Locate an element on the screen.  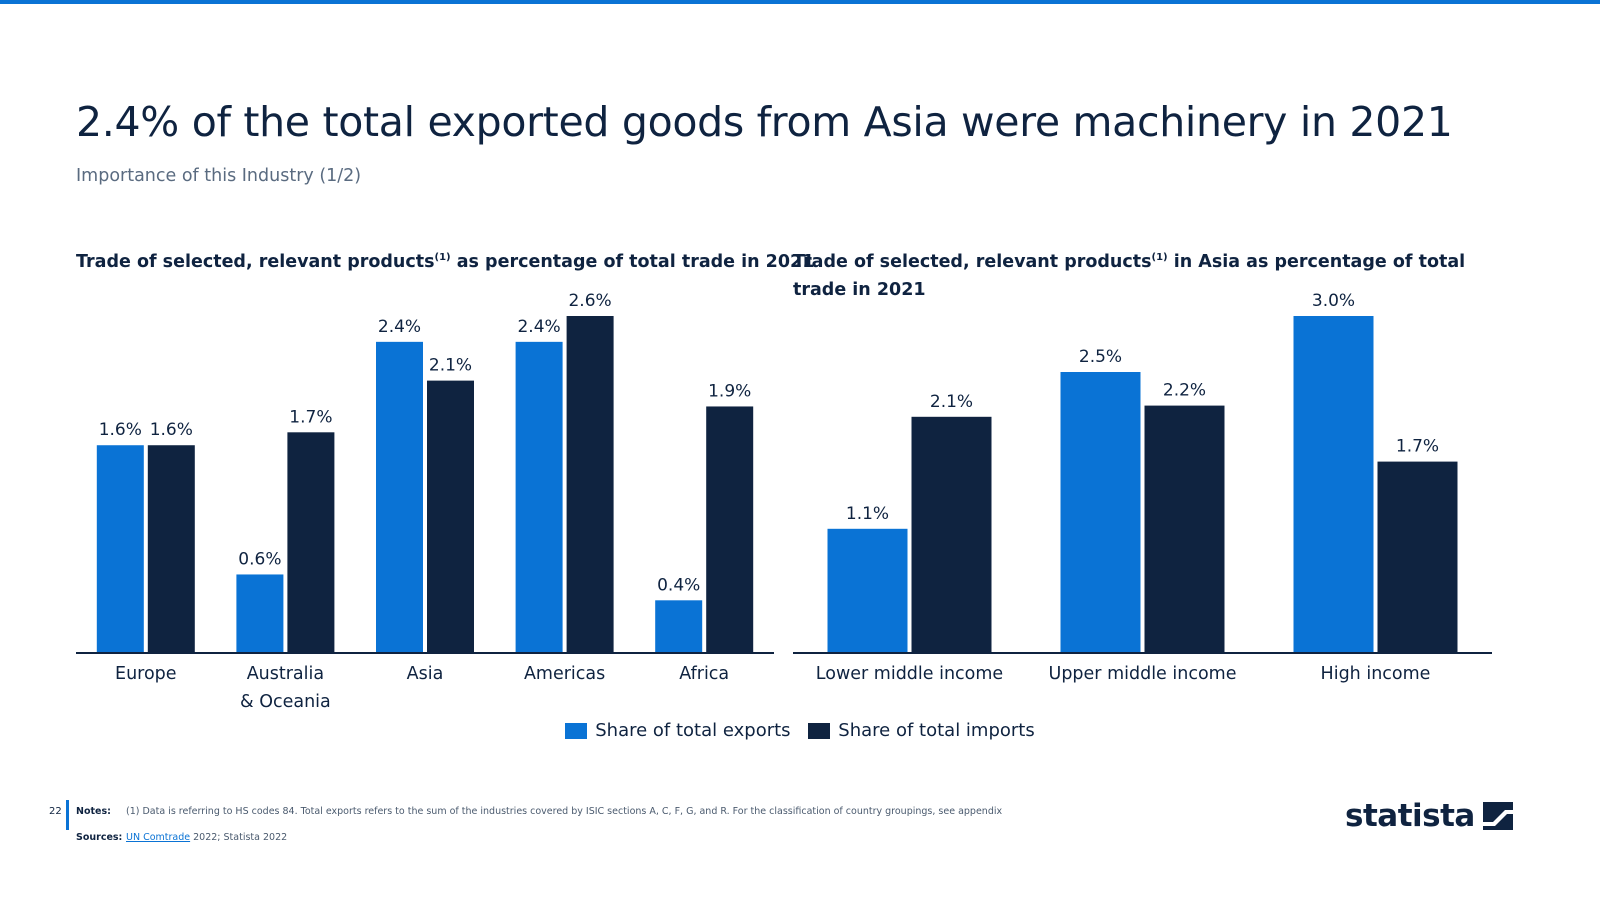
top-accent-bar is located at coordinates (800, 2).